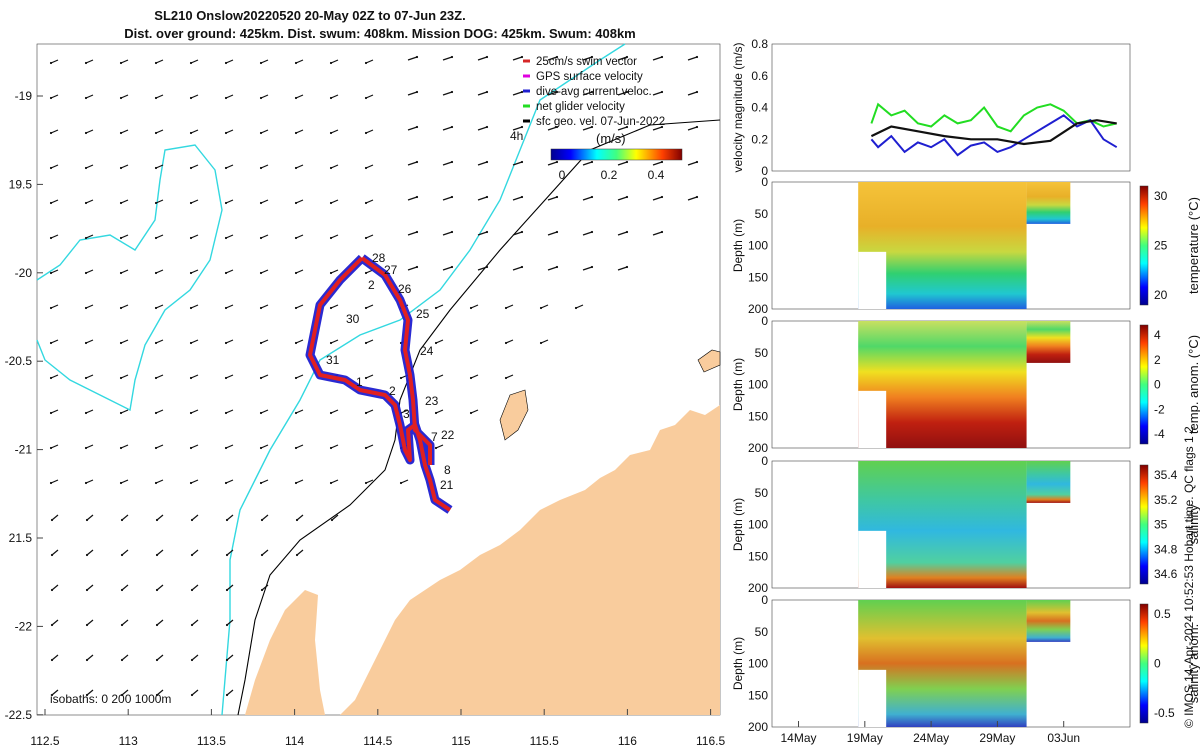  I want to click on colorbar-tick-label: 35, so click(1161, 525).